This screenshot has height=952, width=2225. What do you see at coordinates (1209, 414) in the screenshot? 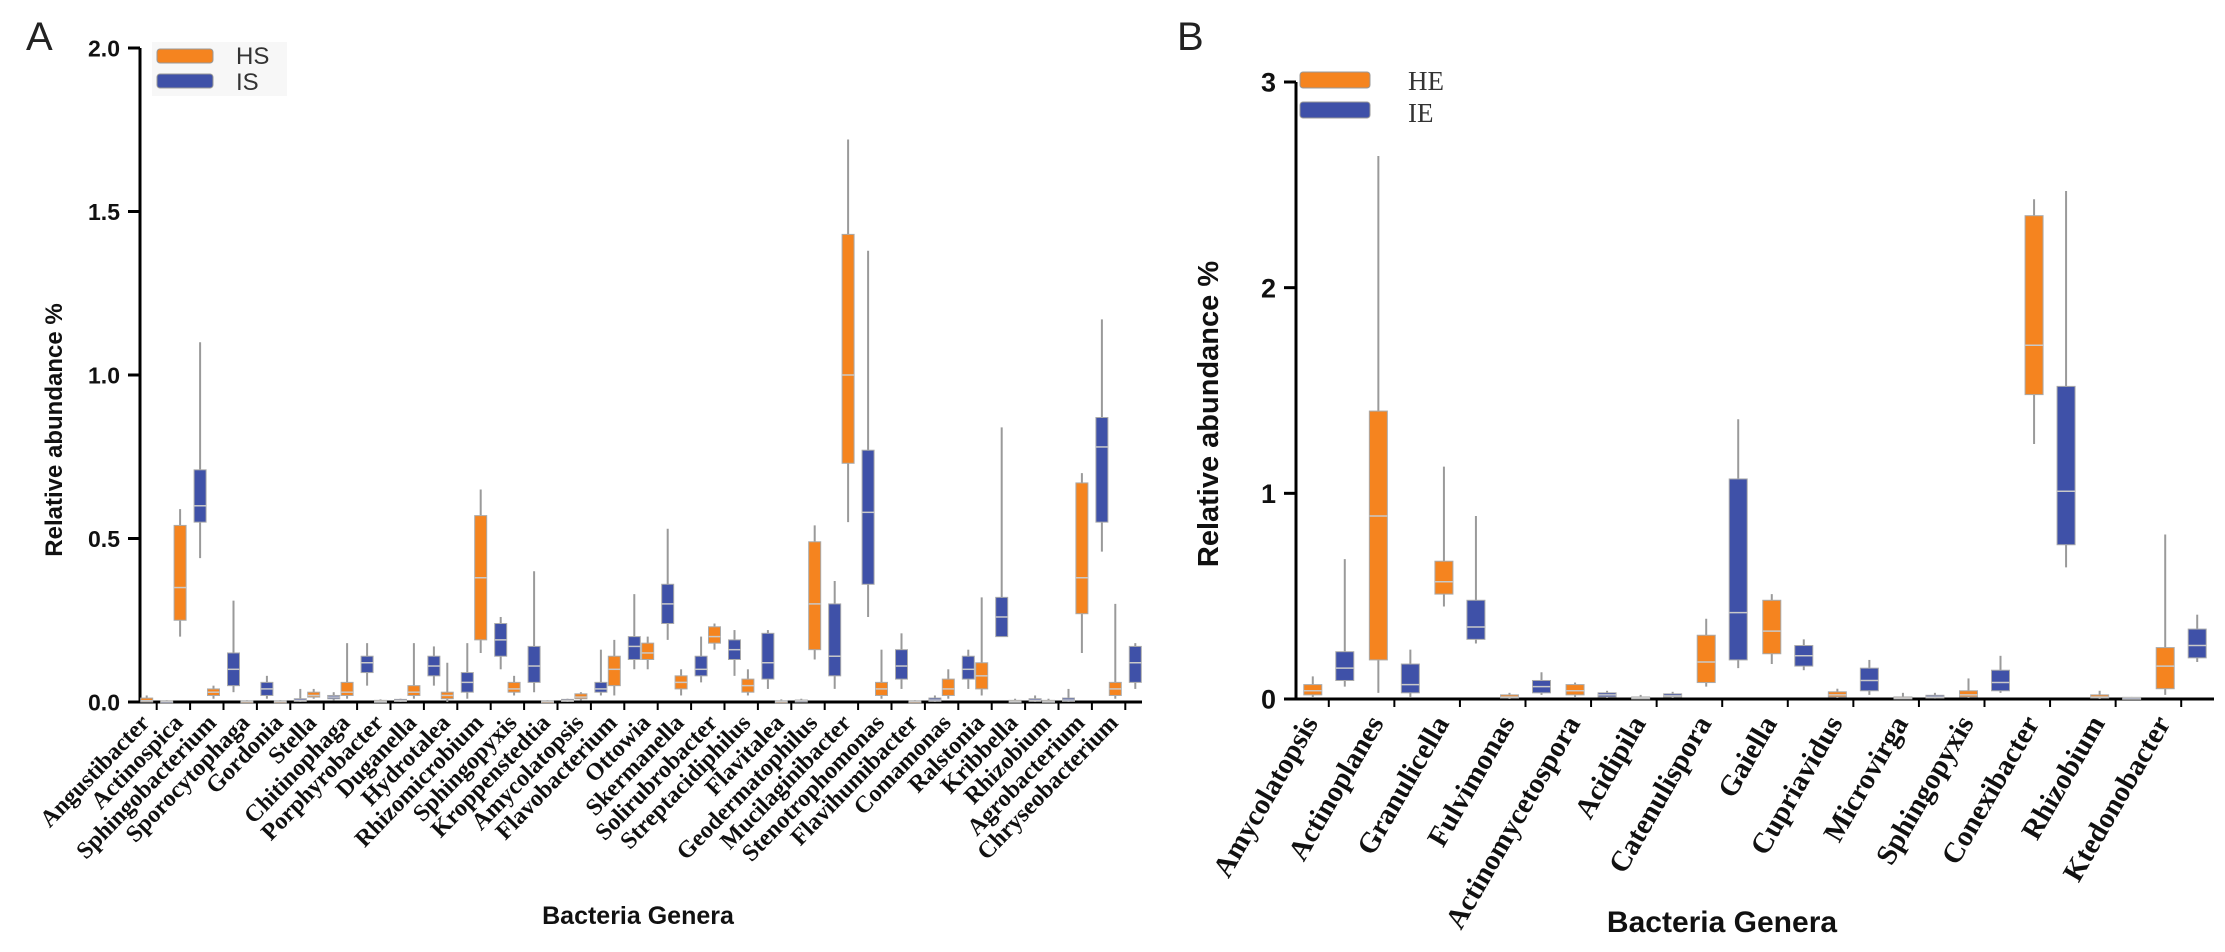
I see `panel-b-y-axis-title: Relative abundance %` at bounding box center [1209, 414].